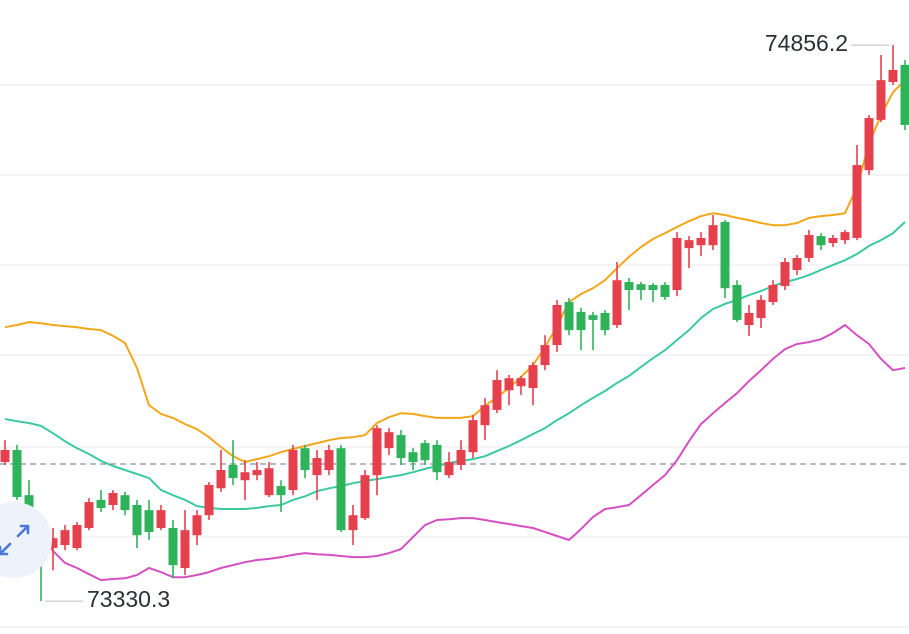 The width and height of the screenshot is (909, 634). I want to click on expand-button, so click(26, 540).